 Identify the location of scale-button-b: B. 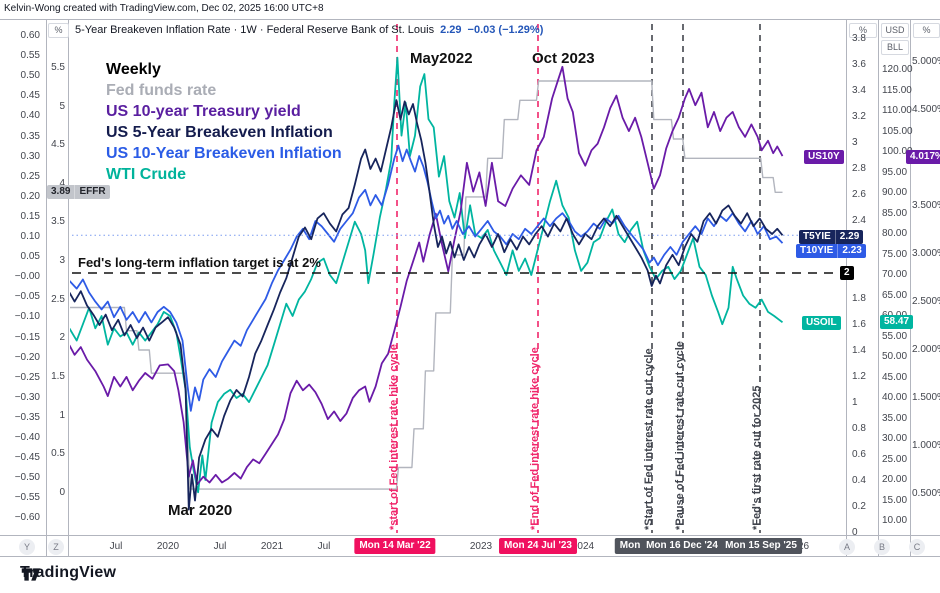
(882, 547).